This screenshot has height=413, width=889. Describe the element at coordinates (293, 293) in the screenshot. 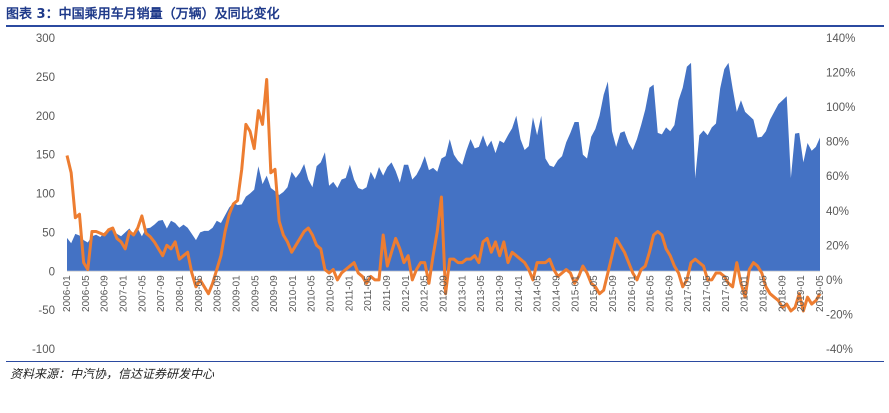

I see `x-tick-label: 2010-01` at that location.